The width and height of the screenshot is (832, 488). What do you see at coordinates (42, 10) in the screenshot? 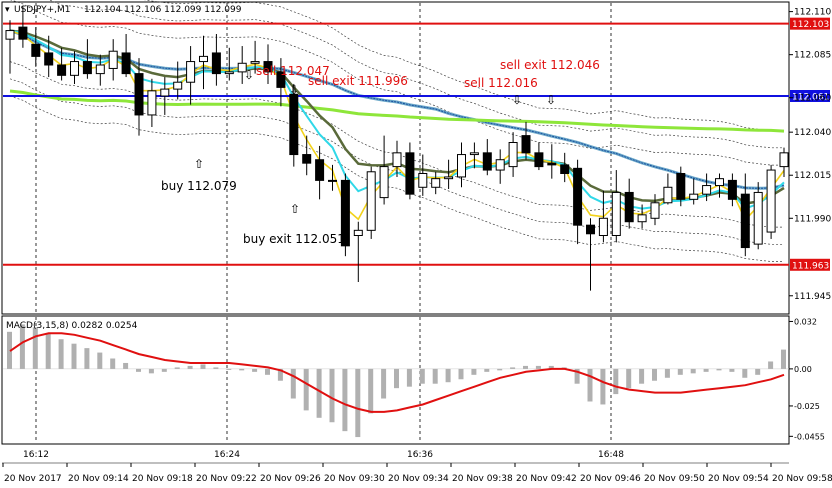
I see `chart-symbol: USDJPY+,M1` at bounding box center [42, 10].